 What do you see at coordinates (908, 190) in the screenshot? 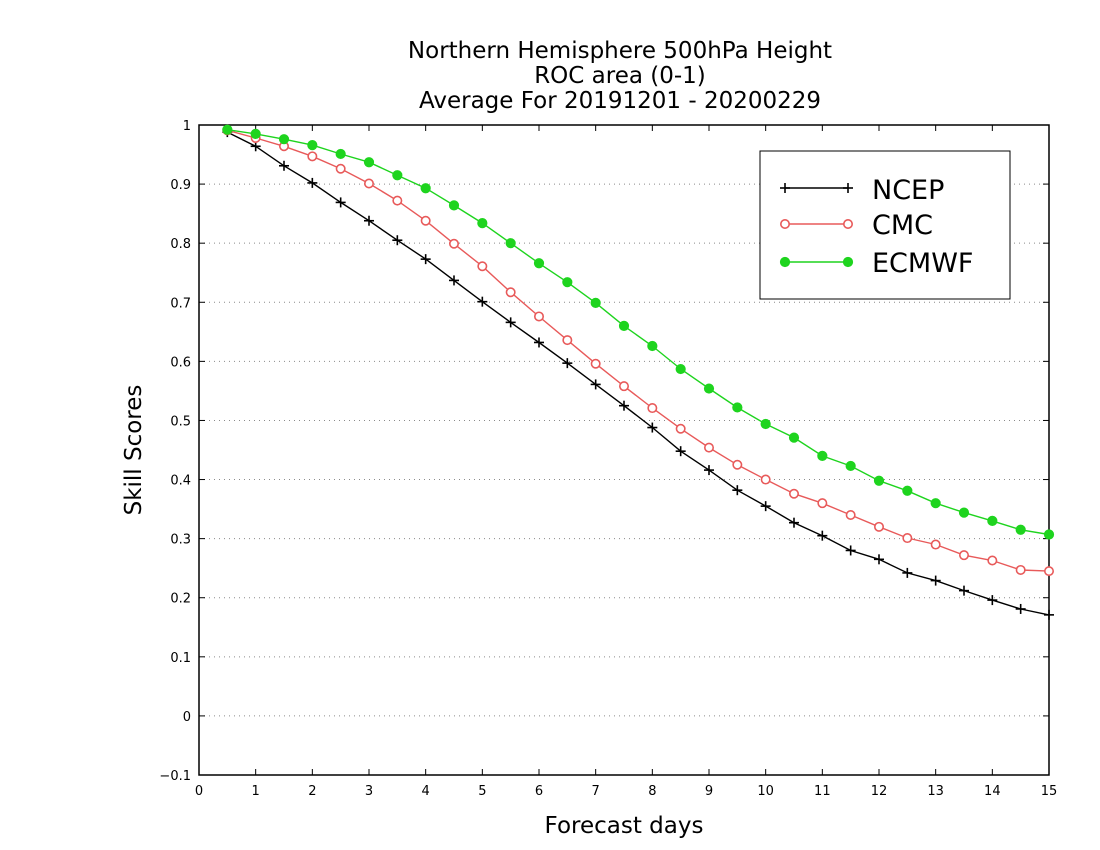
I see `legend-label-ncep: NCEP` at bounding box center [908, 190].